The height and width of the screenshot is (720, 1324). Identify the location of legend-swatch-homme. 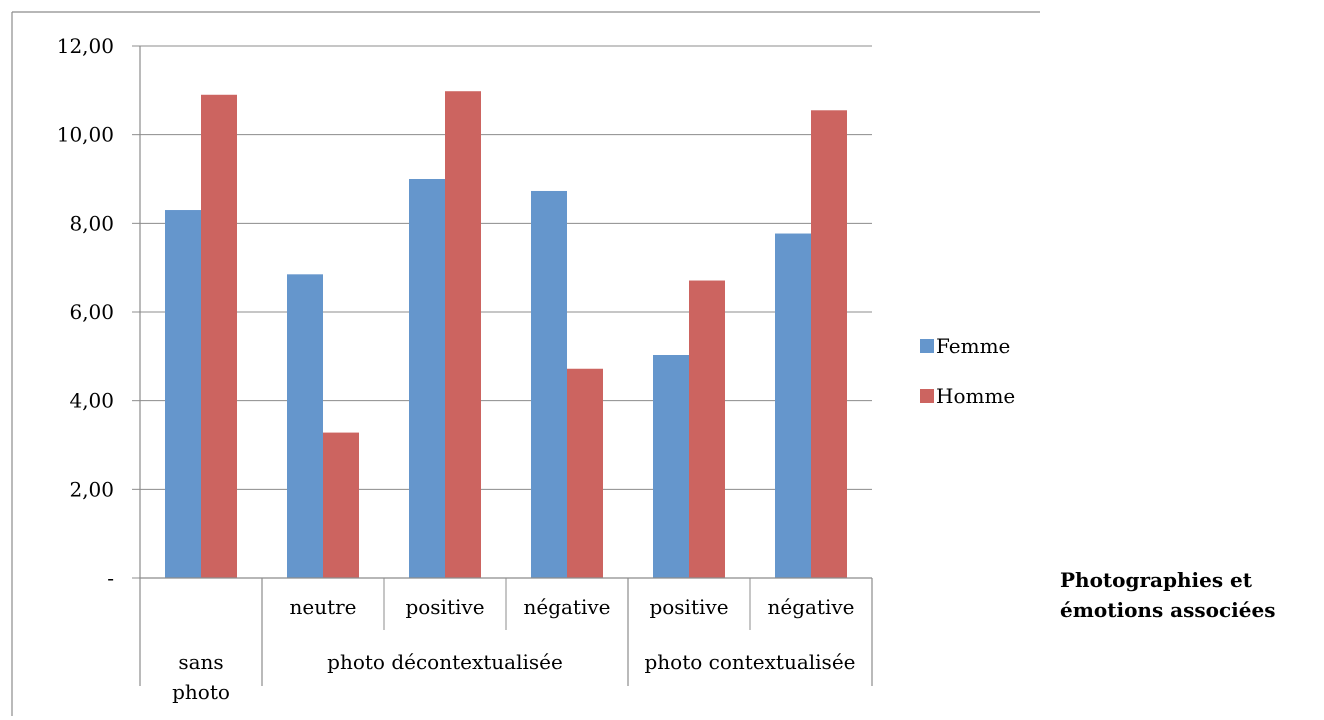
(927, 396).